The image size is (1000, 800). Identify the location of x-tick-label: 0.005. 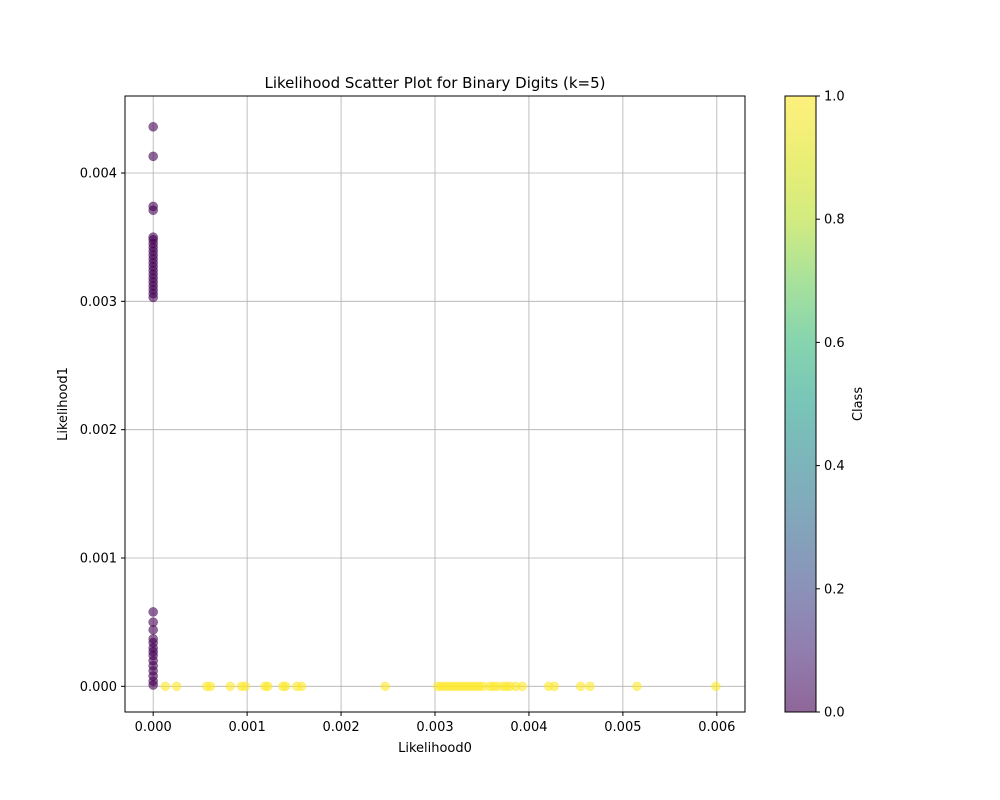
(622, 727).